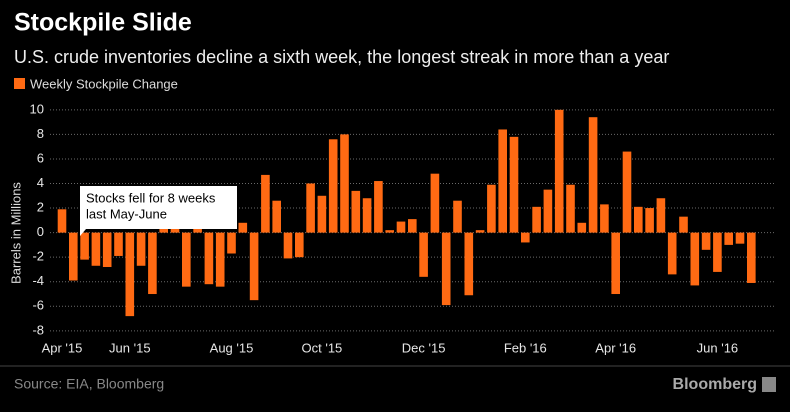  Describe the element at coordinates (38, 305) in the screenshot. I see `y-tick-label: -6` at that location.